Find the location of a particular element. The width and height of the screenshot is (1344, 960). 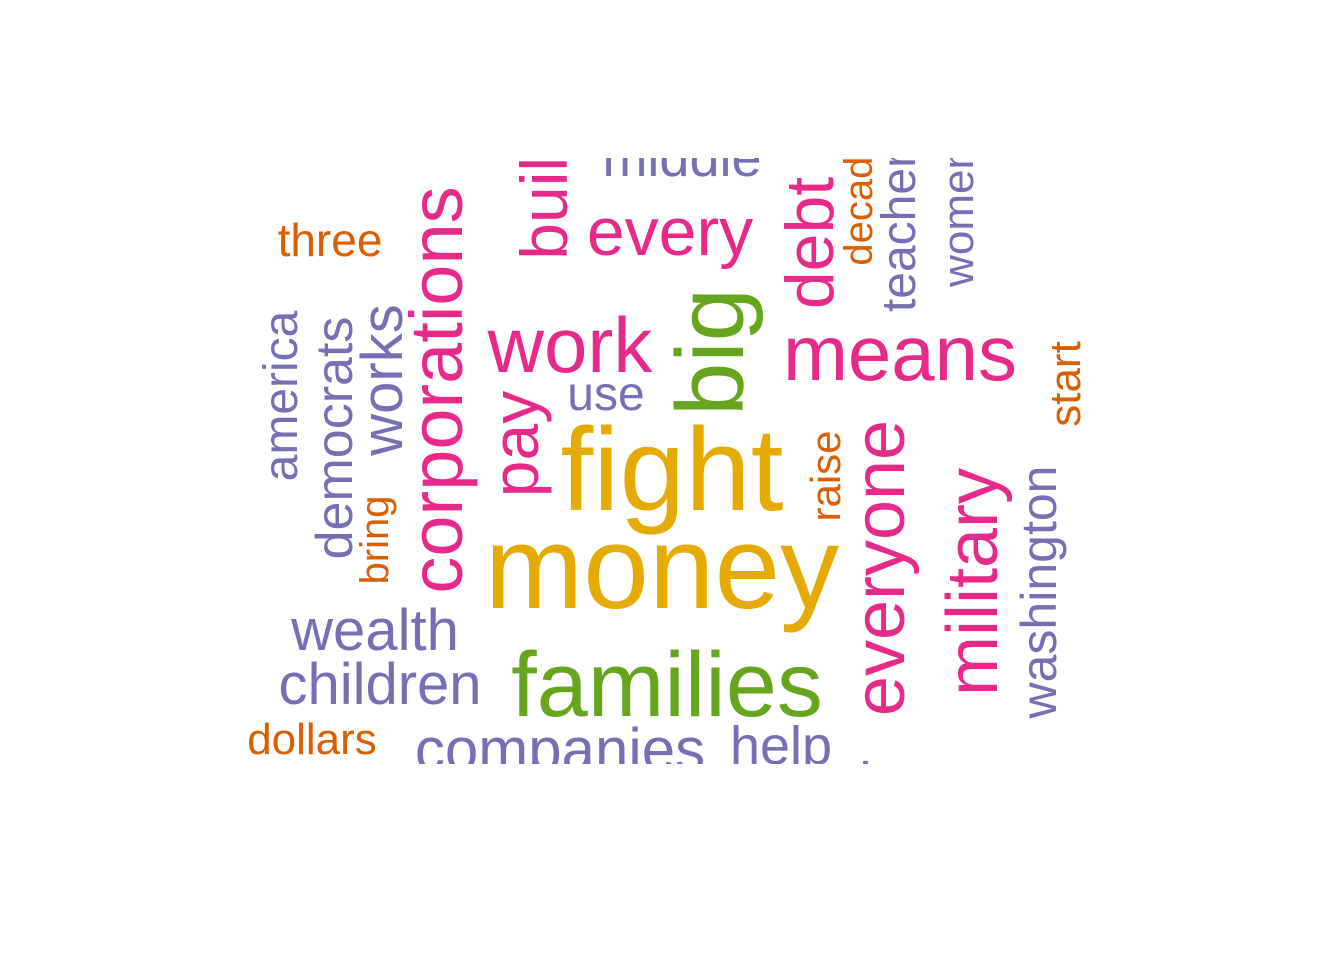

word-children: children is located at coordinates (379, 684).